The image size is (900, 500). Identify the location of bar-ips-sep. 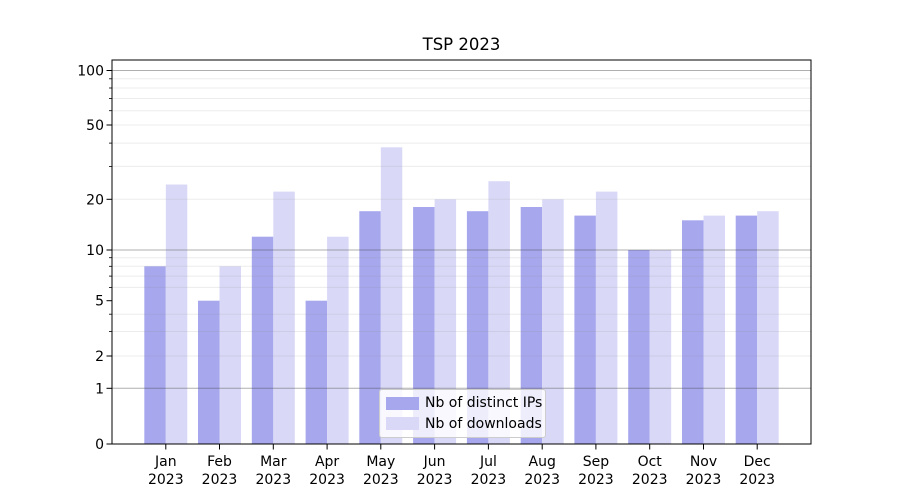
(585, 329).